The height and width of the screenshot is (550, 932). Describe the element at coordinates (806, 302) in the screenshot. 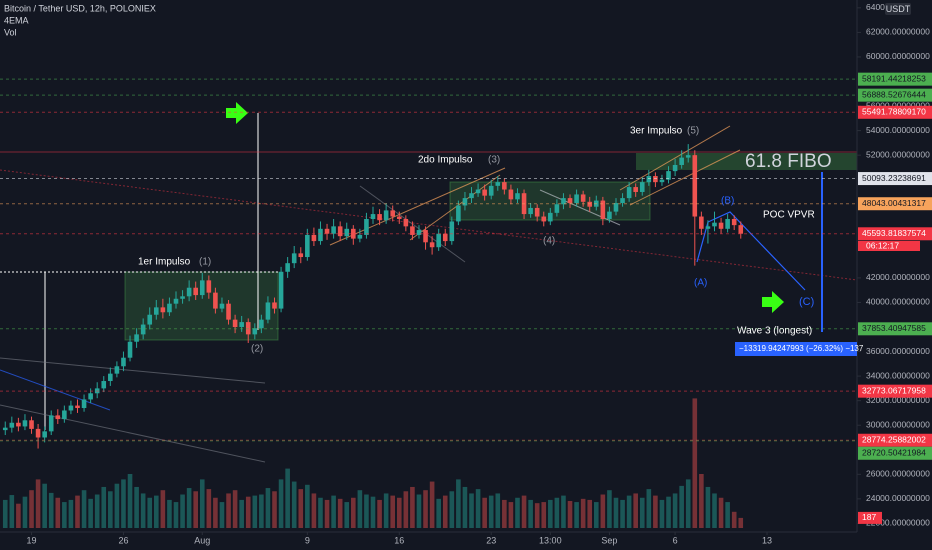

I see `annotation: (C)` at that location.